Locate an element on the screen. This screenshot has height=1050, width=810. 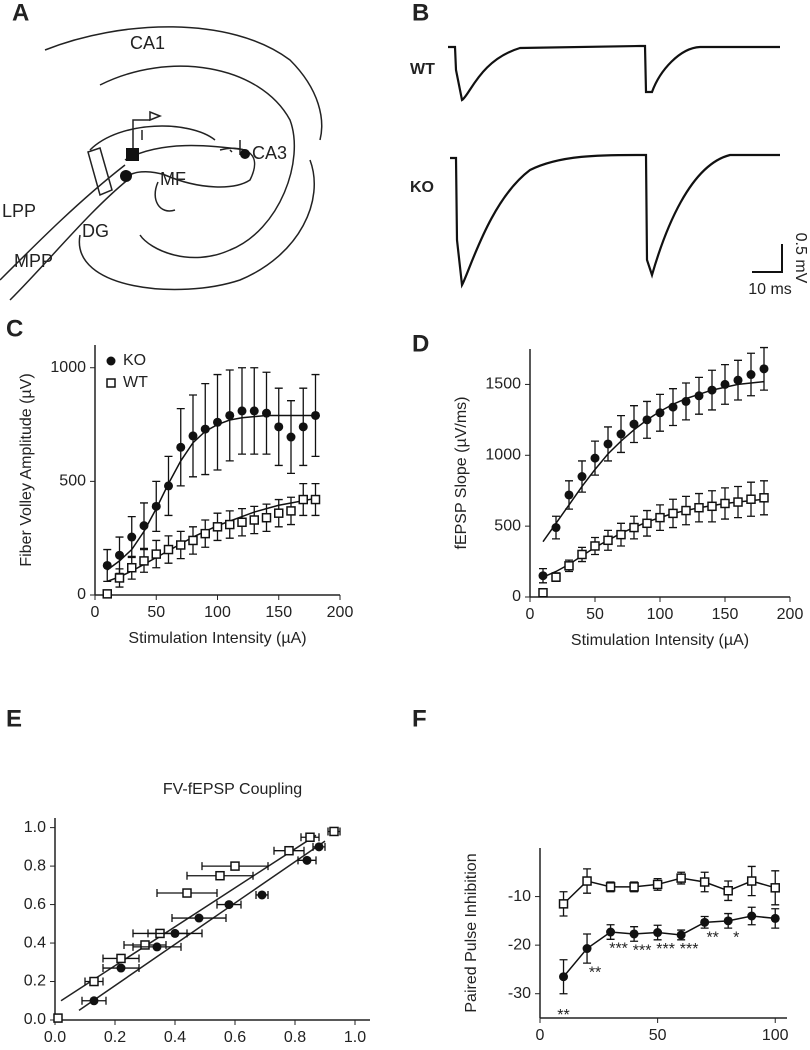
y-tick-label: 0.2 is located at coordinates (35, 981).